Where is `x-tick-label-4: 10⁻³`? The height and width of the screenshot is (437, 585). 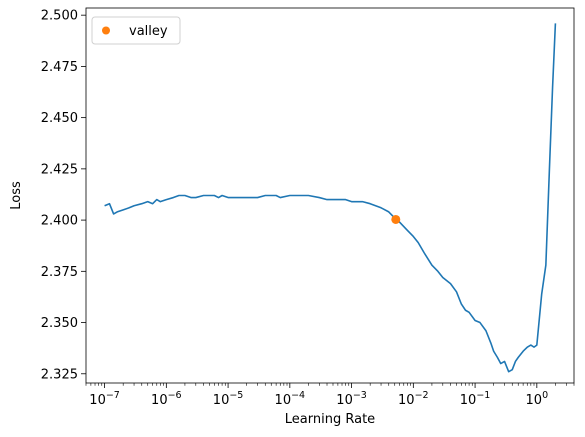
x-tick-label-4: 10⁻³ is located at coordinates (351, 399).